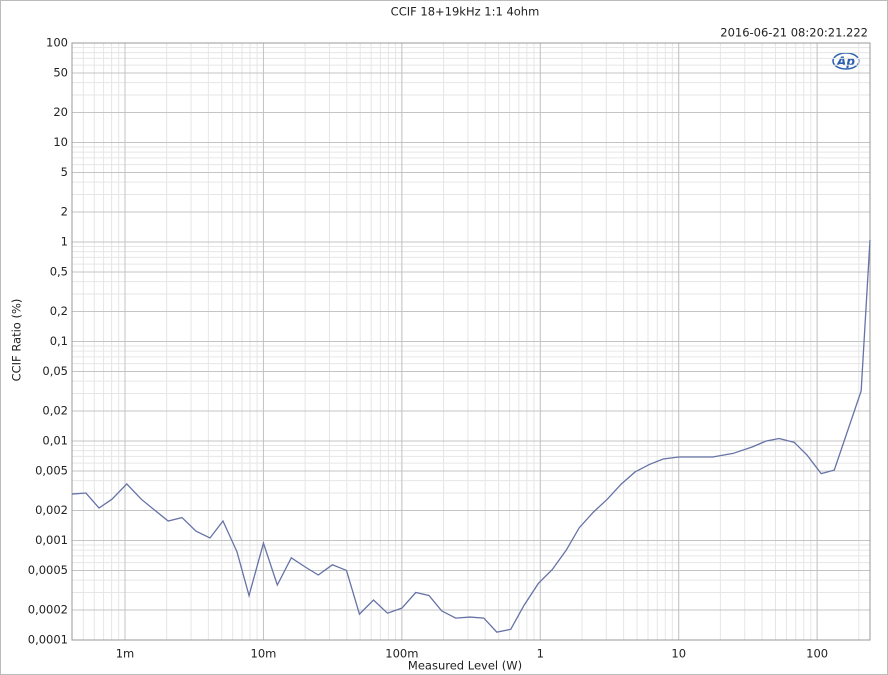 The height and width of the screenshot is (675, 888). I want to click on y-tick-label: 0,05, so click(55, 371).